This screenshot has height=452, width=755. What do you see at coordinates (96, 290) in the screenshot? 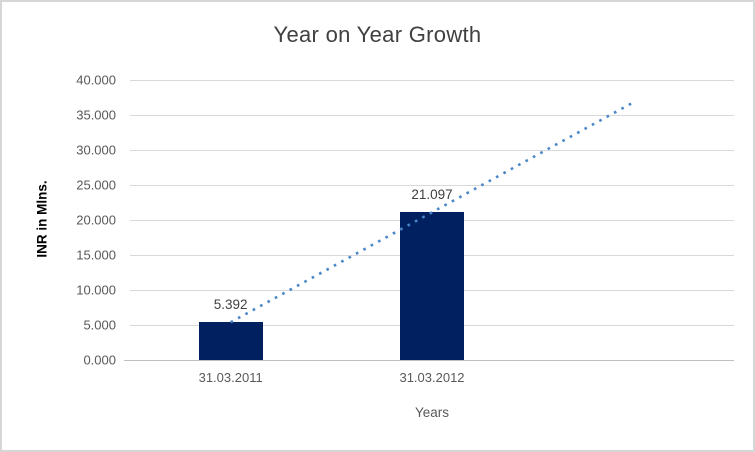
I see `y-tick-label: 10.000` at bounding box center [96, 290].